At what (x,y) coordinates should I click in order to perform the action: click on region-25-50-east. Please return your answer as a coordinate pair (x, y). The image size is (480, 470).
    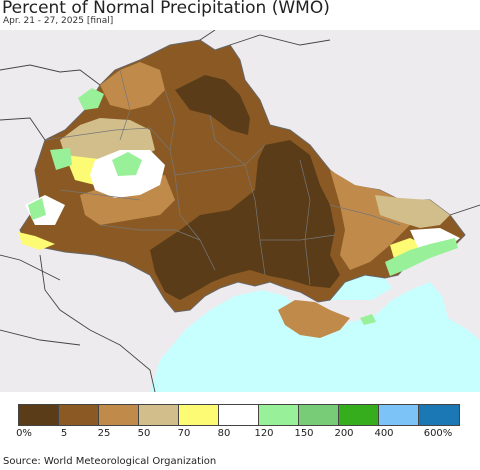
    Looking at the image, I should click on (375, 220).